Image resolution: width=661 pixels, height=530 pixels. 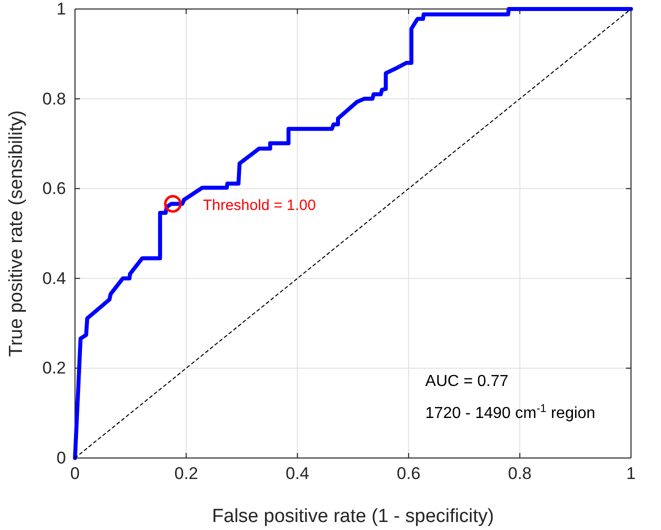 I want to click on x-tick-label: 1, so click(x=631, y=474).